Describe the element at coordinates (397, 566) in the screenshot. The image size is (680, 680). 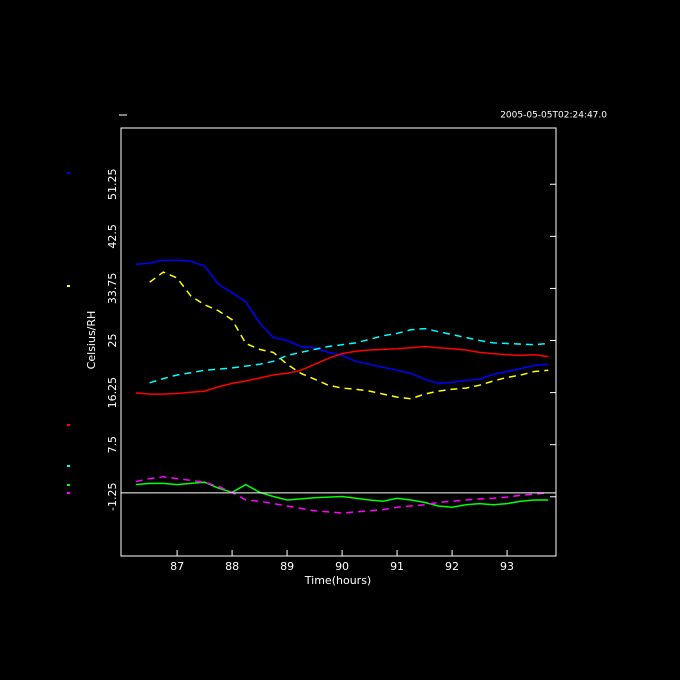
I see `x-tick-label: 91` at that location.